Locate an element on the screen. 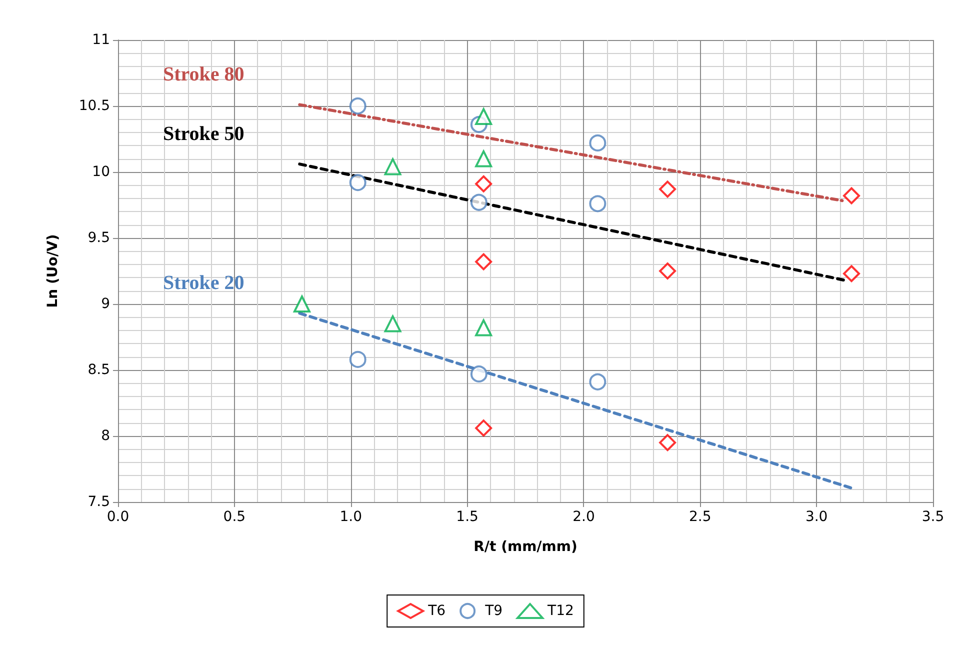 This screenshot has width=971, height=645. y-tick-label: 8 is located at coordinates (105, 436).